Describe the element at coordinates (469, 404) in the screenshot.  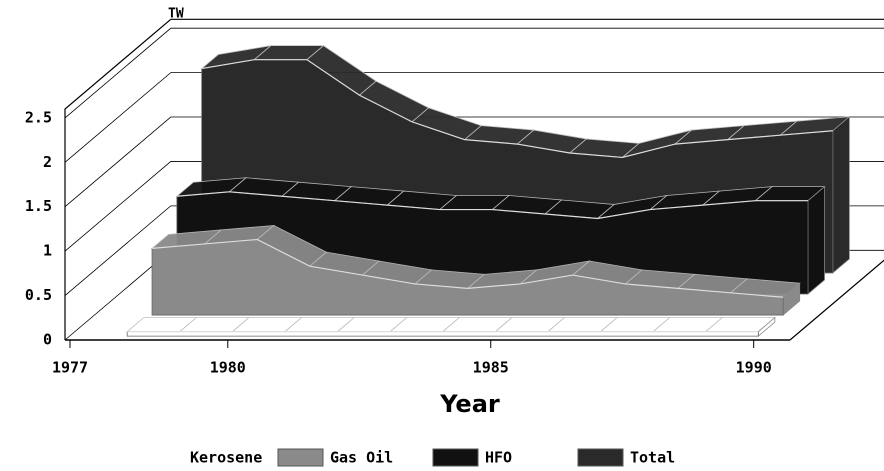
I see `x-axis-label: Year` at that location.